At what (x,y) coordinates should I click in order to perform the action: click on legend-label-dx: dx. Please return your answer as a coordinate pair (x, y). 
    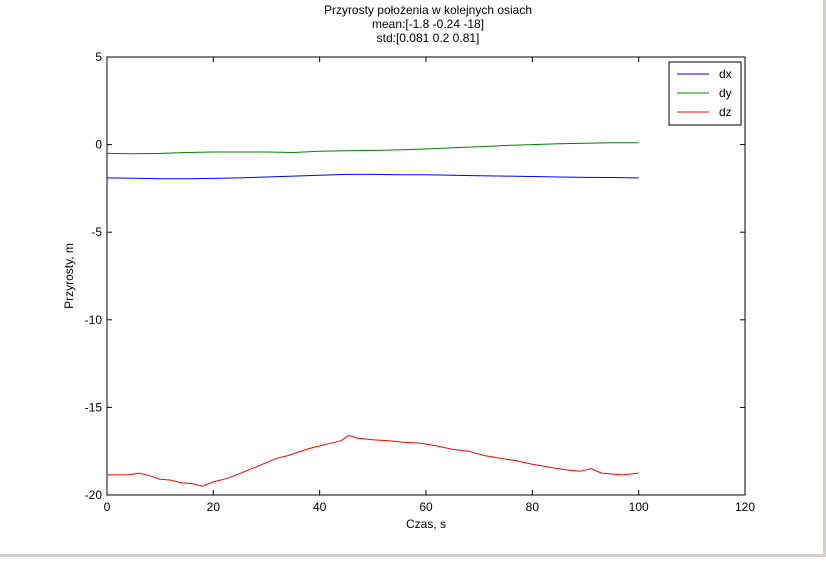
    Looking at the image, I should click on (725, 74).